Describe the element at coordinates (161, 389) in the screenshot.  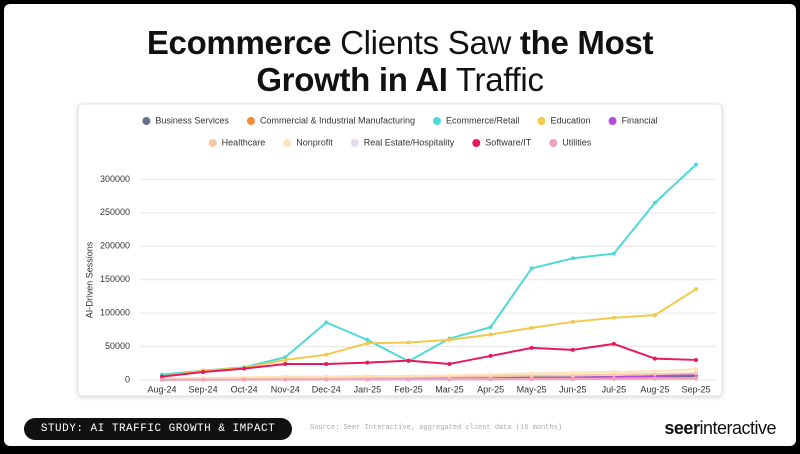
I see `x-tick-label: Aug-24` at that location.